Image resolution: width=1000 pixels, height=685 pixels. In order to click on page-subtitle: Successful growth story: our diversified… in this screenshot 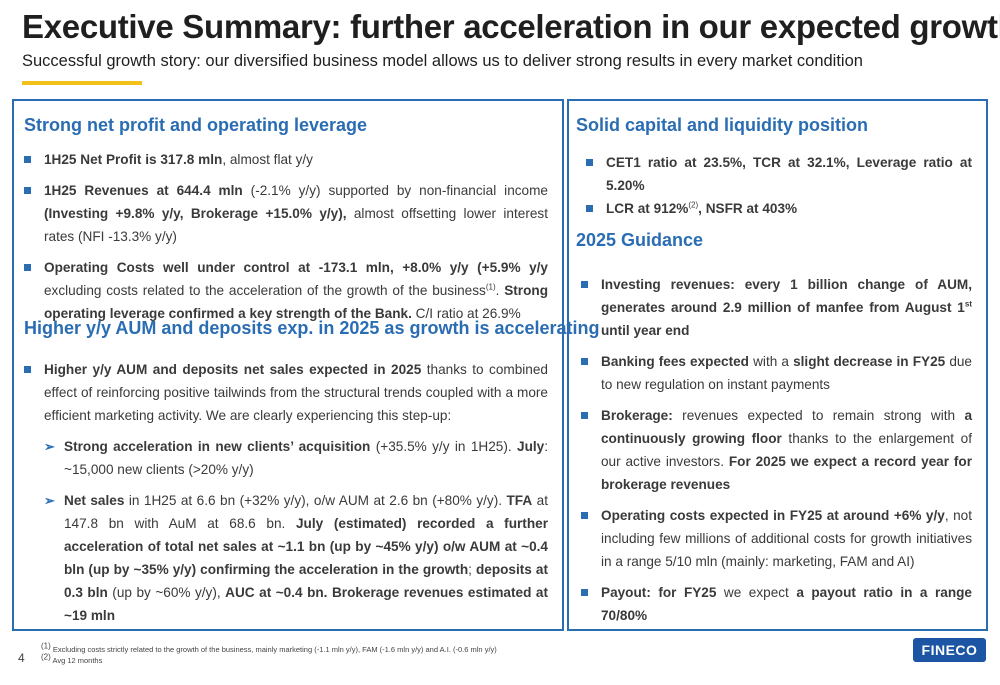, I will do `click(442, 61)`.